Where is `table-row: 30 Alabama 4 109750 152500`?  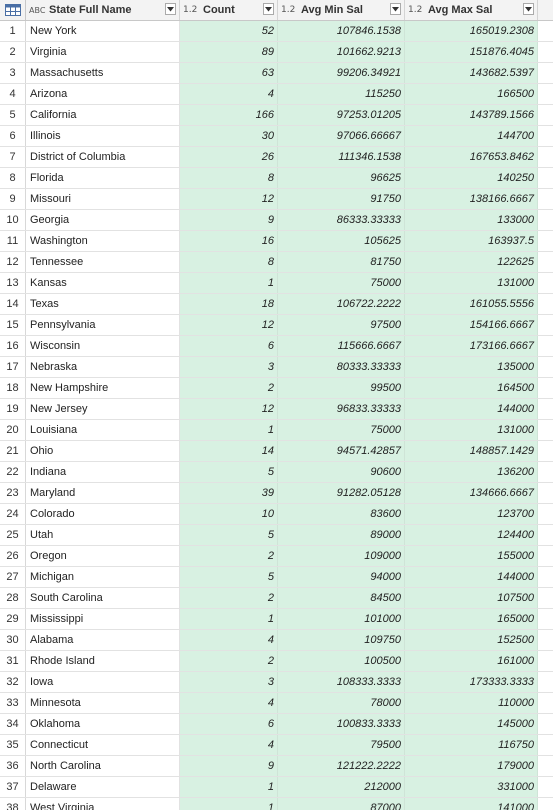
table-row: 30 Alabama 4 109750 152500 is located at coordinates (276, 640).